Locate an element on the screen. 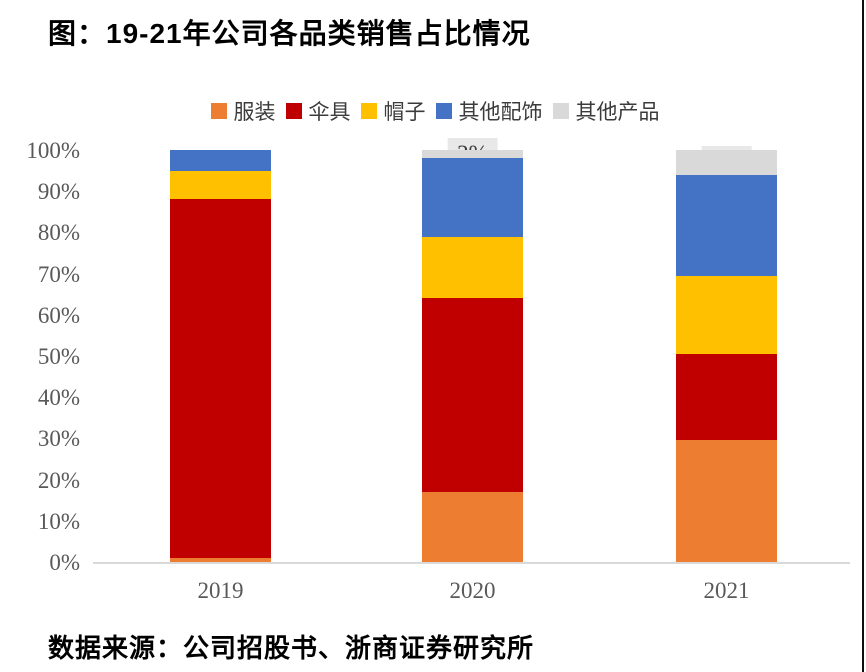  x-axis-label-2021: 2021 is located at coordinates (726, 590).